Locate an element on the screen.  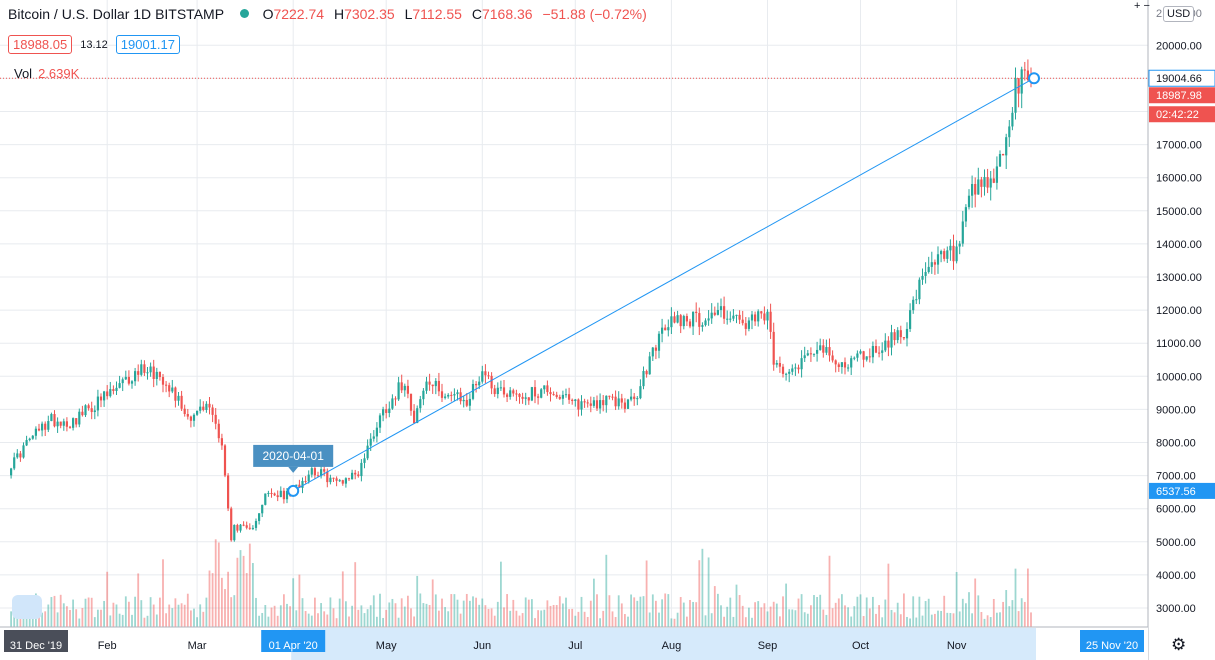
trend-line-end-handle is located at coordinates (1034, 78).